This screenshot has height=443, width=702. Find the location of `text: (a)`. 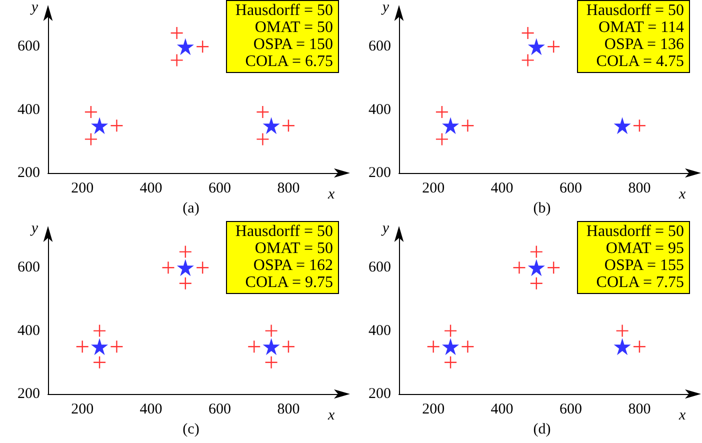

text: (a) is located at coordinates (191, 208).